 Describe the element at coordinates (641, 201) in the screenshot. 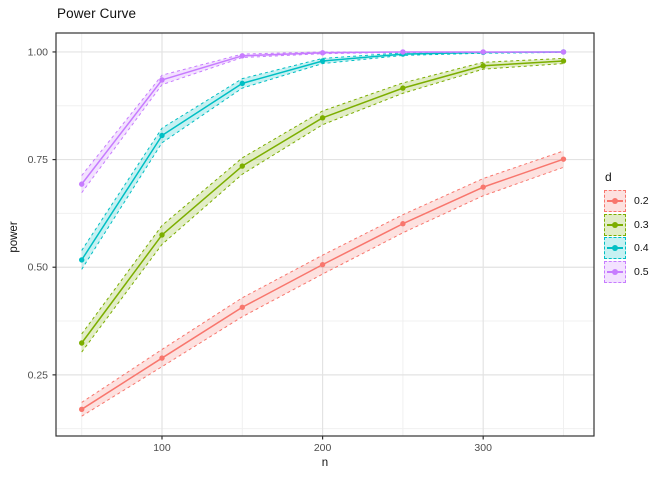

I see `legend-label: 0.2` at that location.